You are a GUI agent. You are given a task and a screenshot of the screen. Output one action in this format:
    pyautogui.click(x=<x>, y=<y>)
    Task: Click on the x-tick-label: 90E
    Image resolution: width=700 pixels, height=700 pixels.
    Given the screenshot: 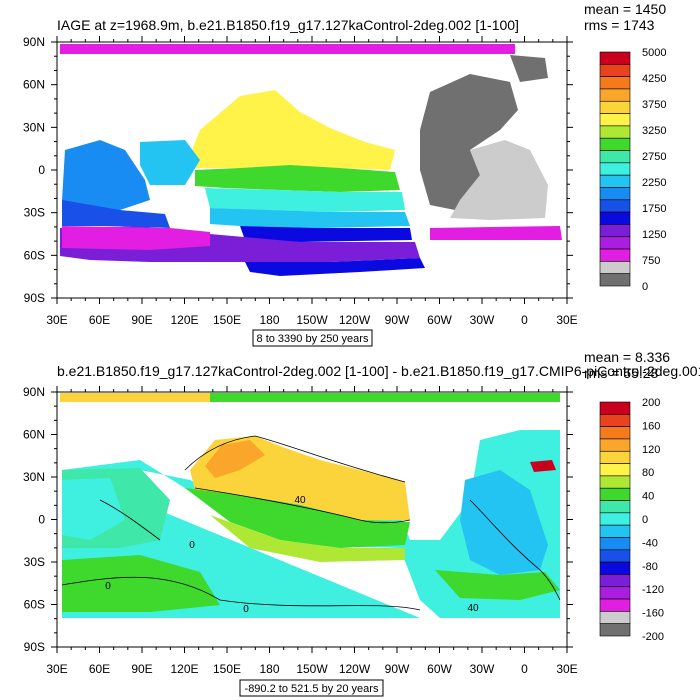 What is the action you would take?
    pyautogui.click(x=141, y=320)
    